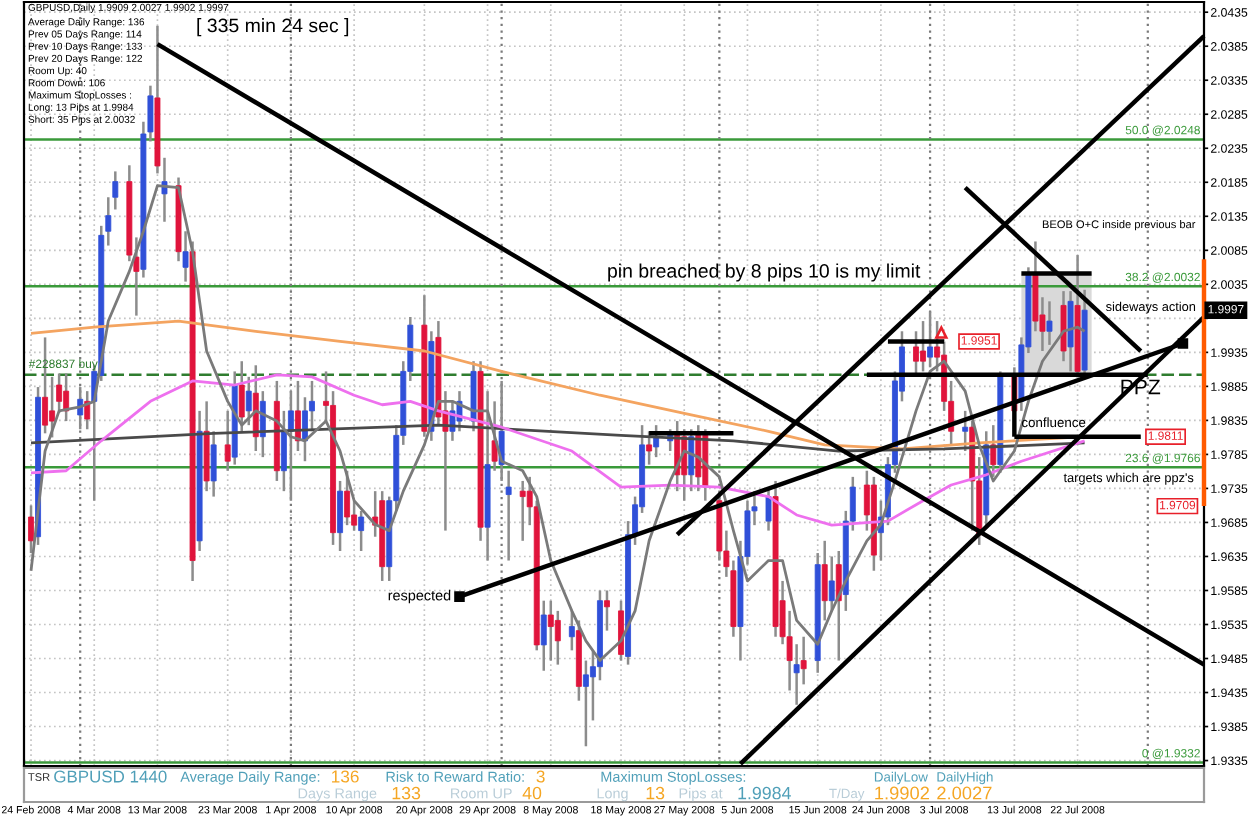 Image resolution: width=1250 pixels, height=826 pixels. What do you see at coordinates (764, 272) in the screenshot?
I see `annotation: pin breached by 8 pips 10 is my limit` at bounding box center [764, 272].